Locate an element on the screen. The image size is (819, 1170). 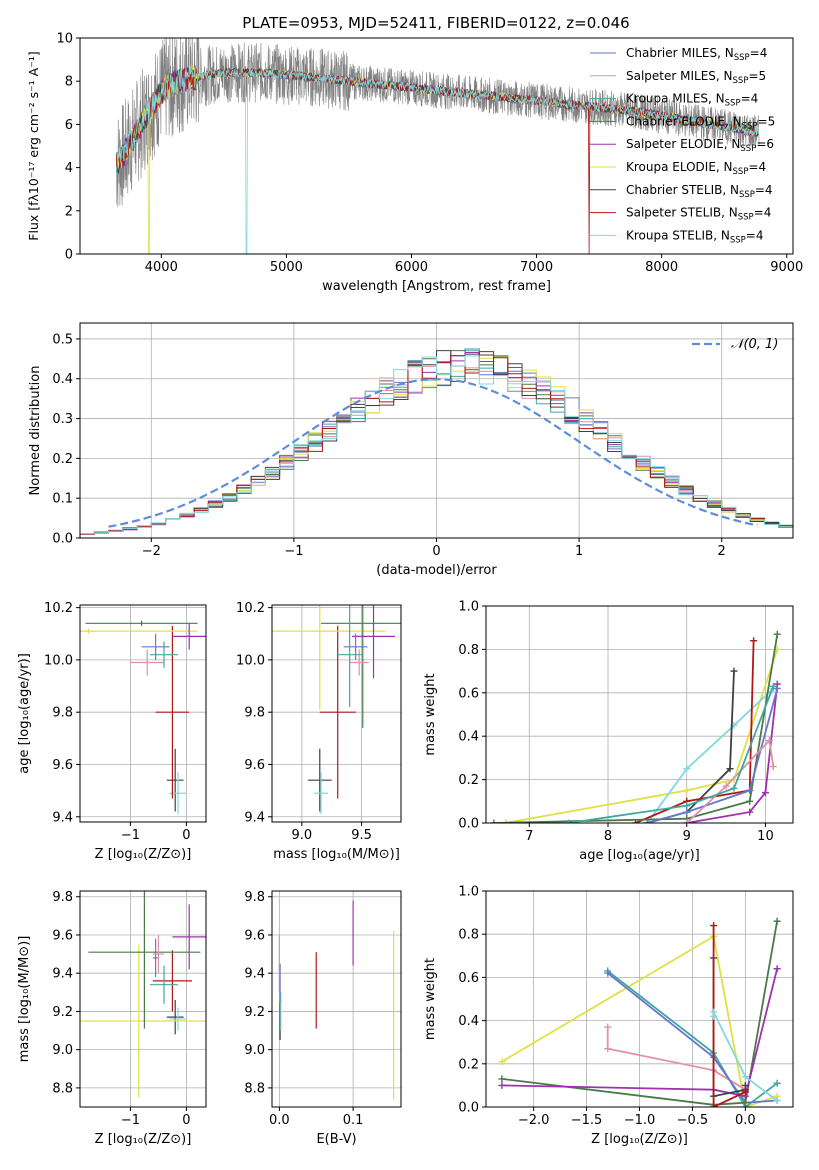
y-tick-label: 6 is located at coordinates (69, 125).